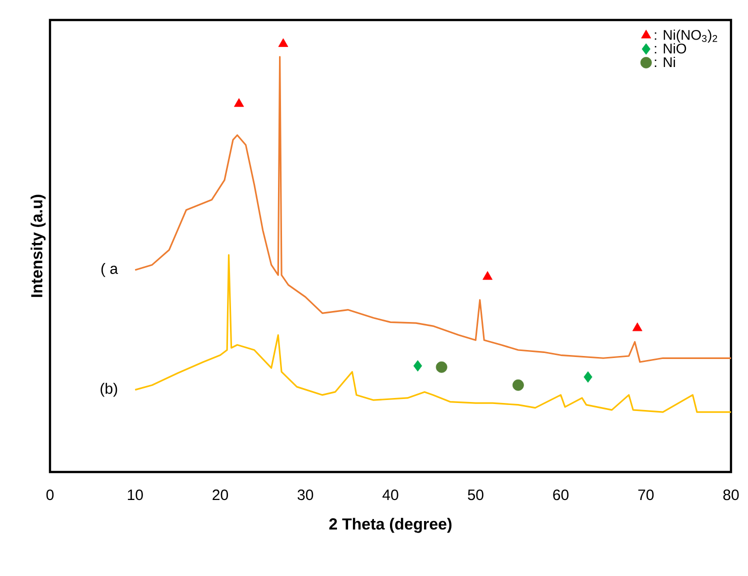  I want to click on annotation: ( a, so click(109, 269).